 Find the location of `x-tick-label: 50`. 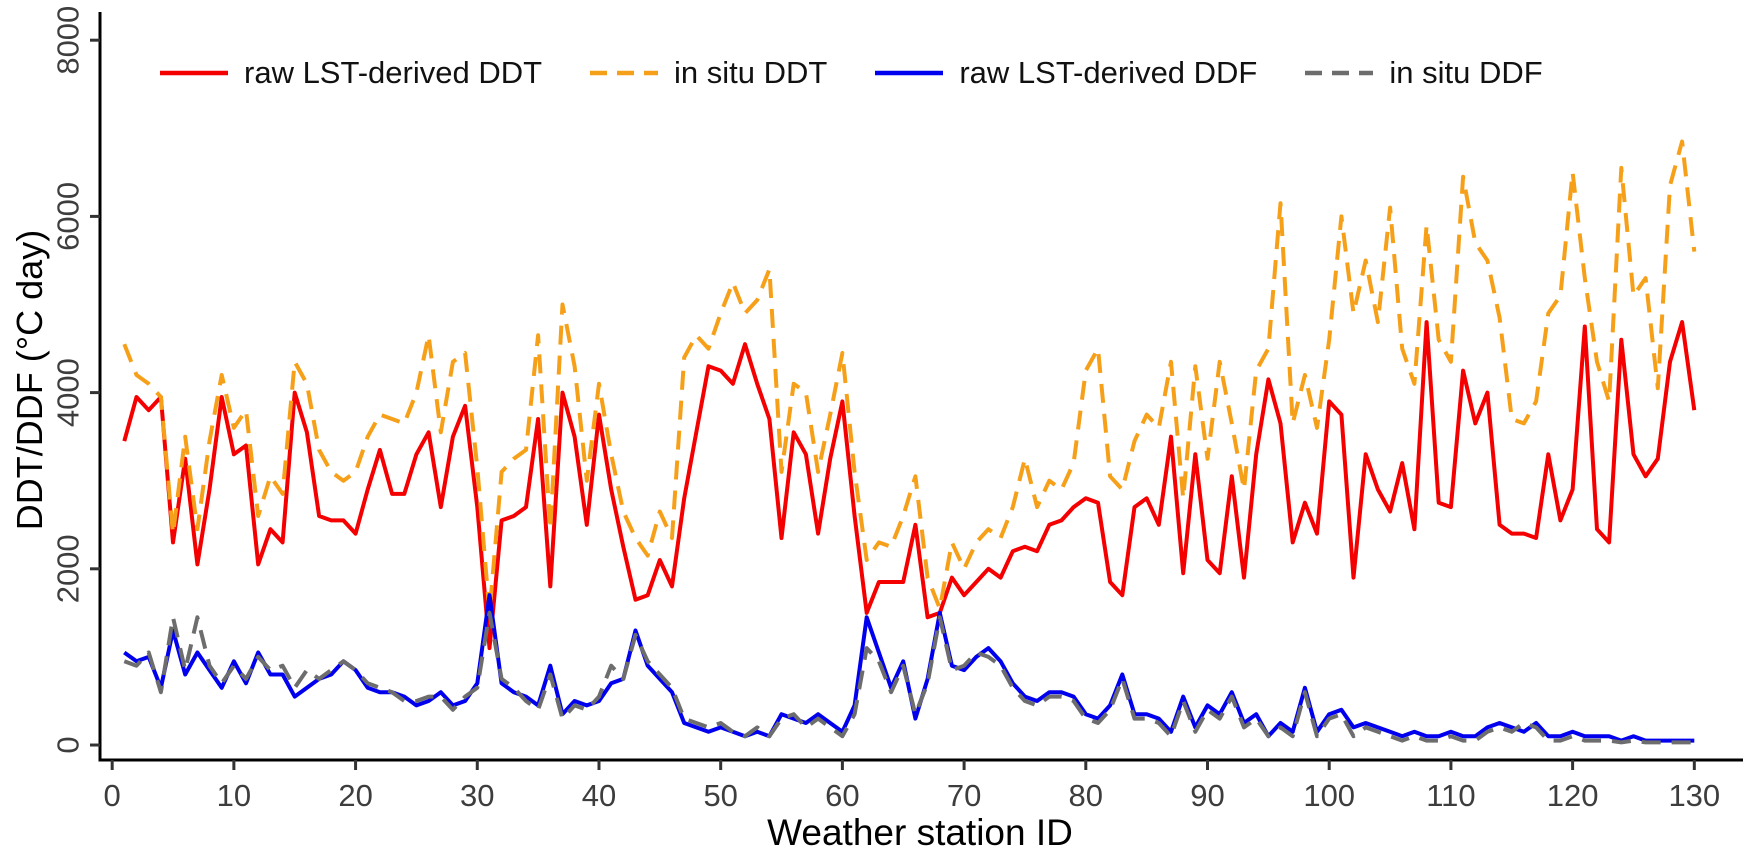

x-tick-label: 50 is located at coordinates (720, 795).